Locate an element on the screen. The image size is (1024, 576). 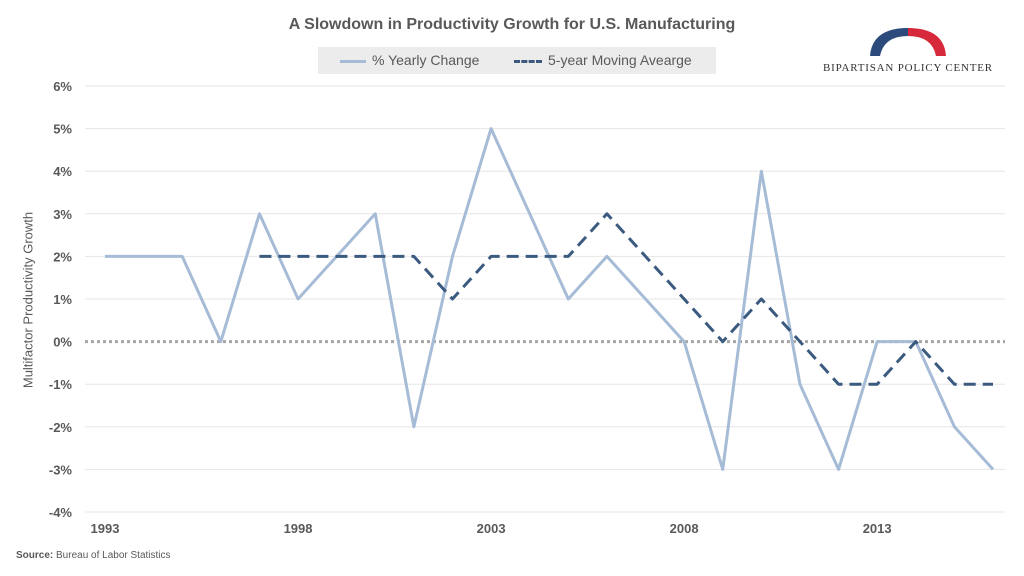
legend-swatch-dashed is located at coordinates (528, 61).